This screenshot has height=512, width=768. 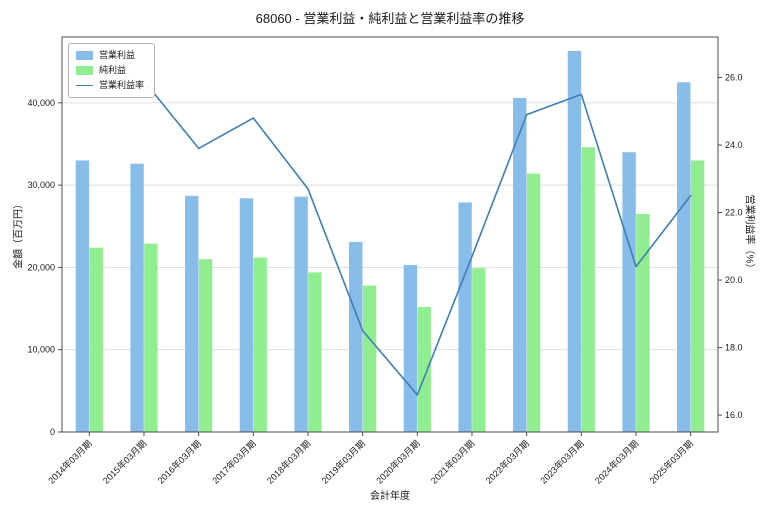 I want to click on chart-title: 68060 - 営業利益・純利益と営業利益率の推移, so click(x=390, y=18).